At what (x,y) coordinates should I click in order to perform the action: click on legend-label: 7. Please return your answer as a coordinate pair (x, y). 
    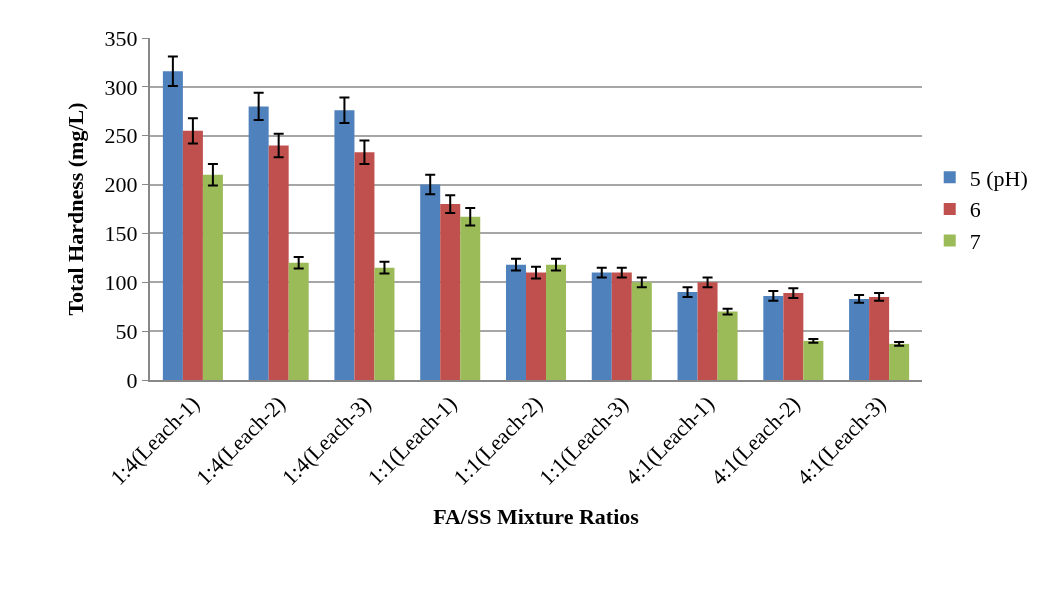
    Looking at the image, I should click on (975, 242).